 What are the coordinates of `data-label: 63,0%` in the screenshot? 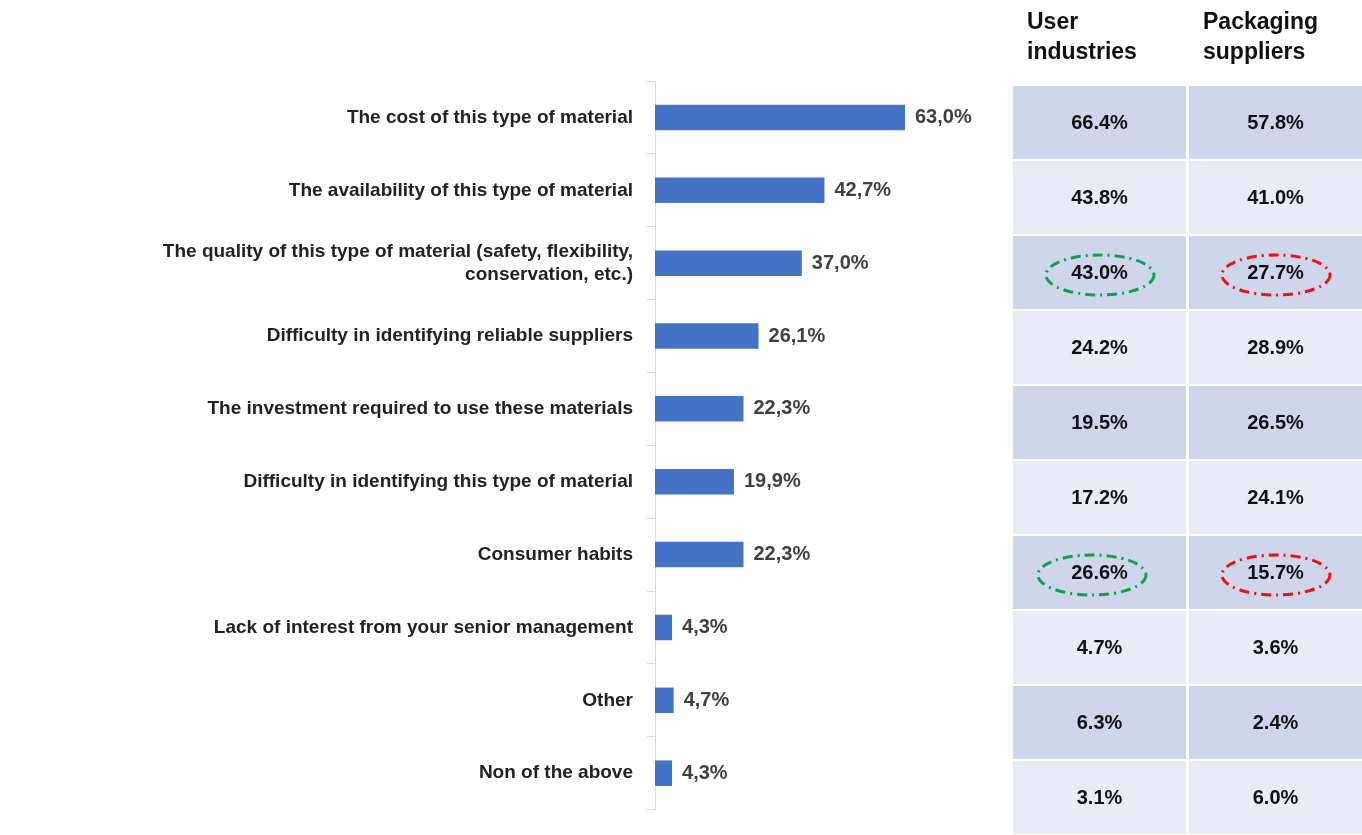 It's located at (943, 115).